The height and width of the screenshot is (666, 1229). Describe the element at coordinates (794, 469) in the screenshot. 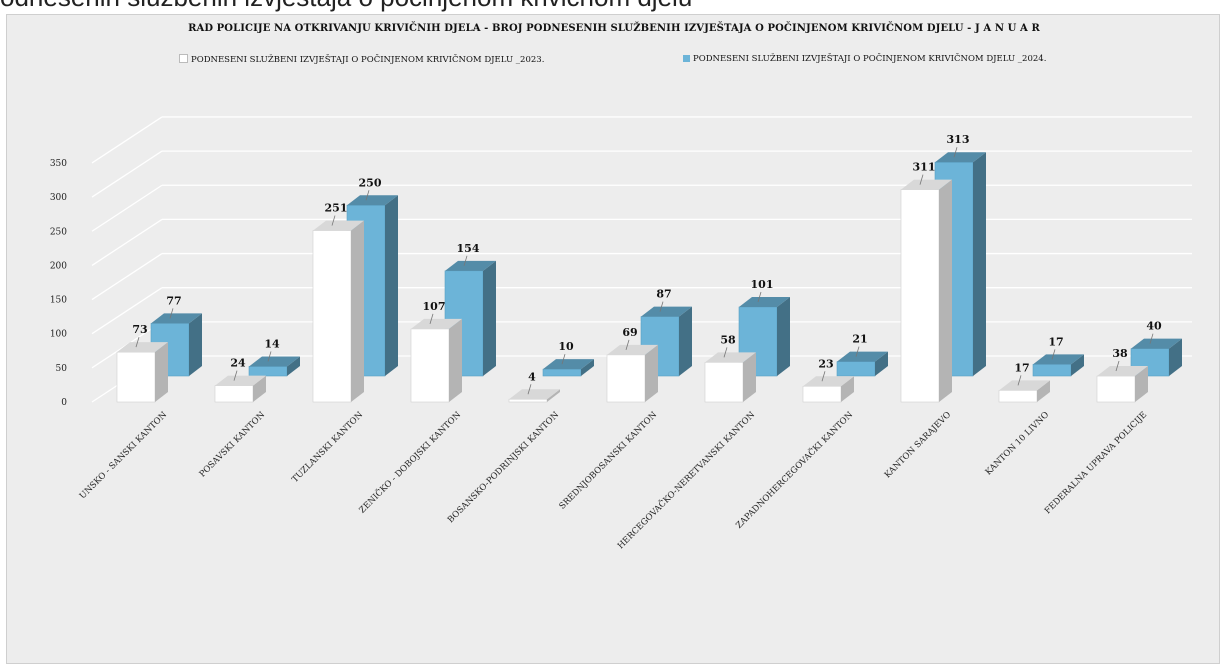

I see `x-tick-label: ZAPADNOHERCEGOVAČKI KANTON` at that location.